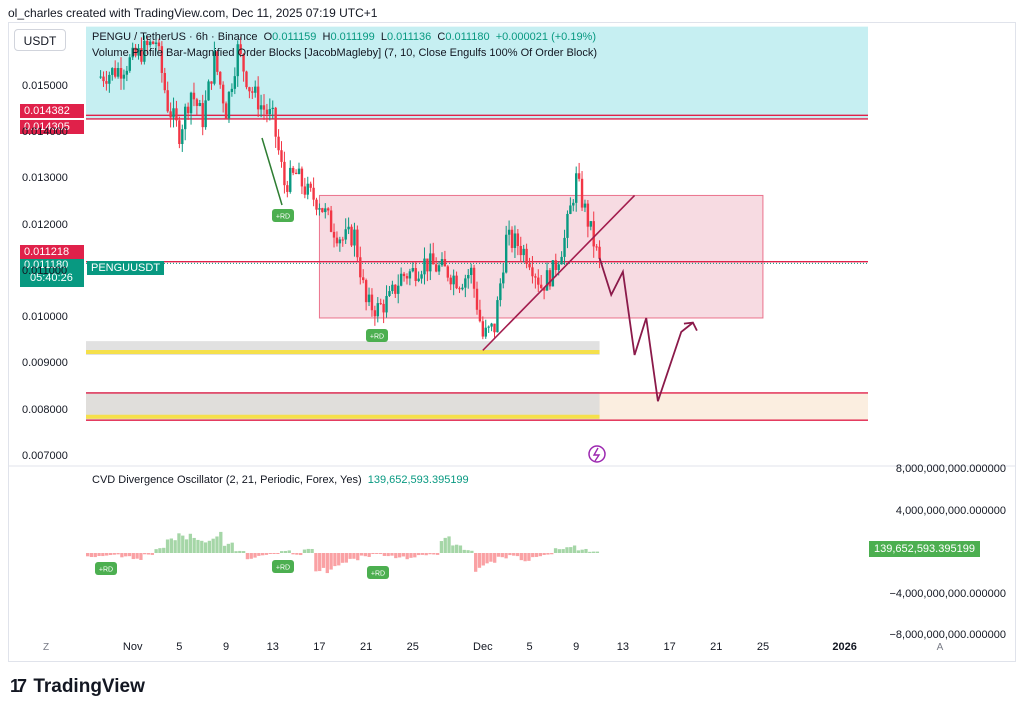 Image resolution: width=1024 pixels, height=713 pixels. What do you see at coordinates (947, 593) in the screenshot?
I see `cvd-tick-label: −4,000,000,000.000000` at bounding box center [947, 593].